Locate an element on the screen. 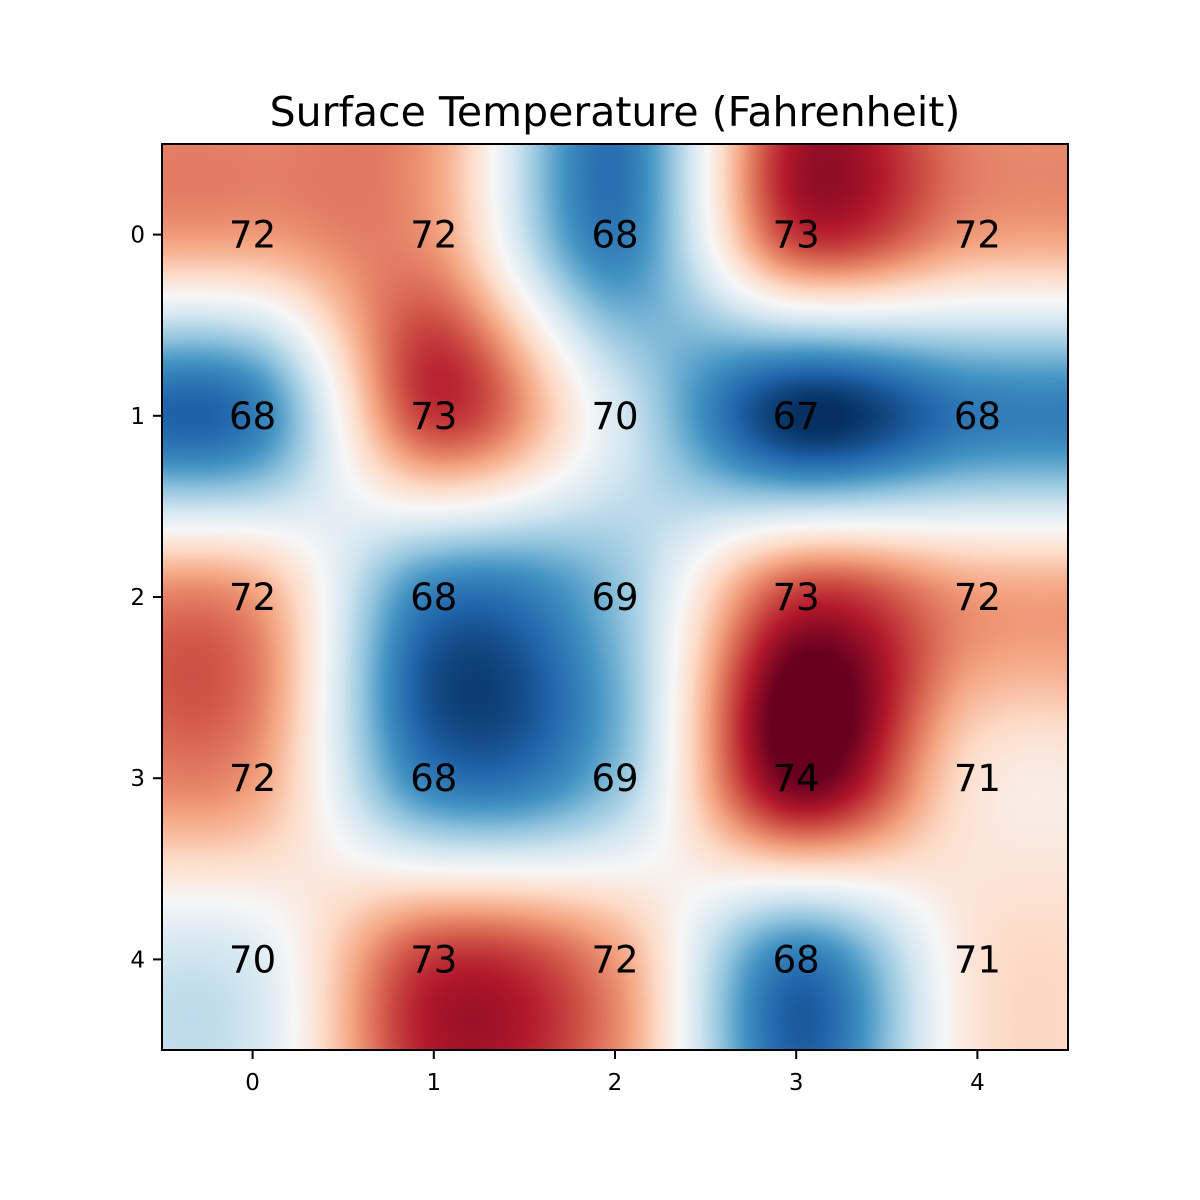 The height and width of the screenshot is (1200, 1200). y-axis: 0 1 2 3 4 is located at coordinates (146, 598).